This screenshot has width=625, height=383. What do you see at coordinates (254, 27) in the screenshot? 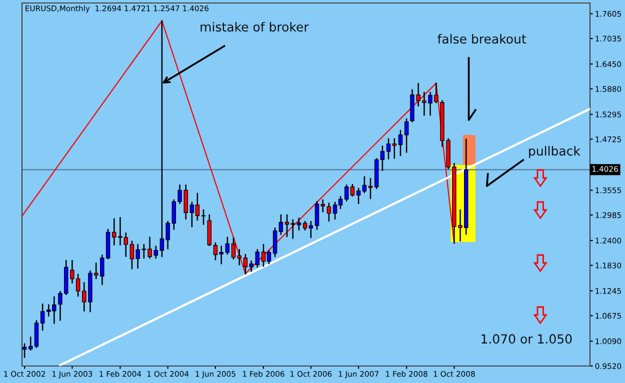
I see `annotation: mistake of broker` at bounding box center [254, 27].